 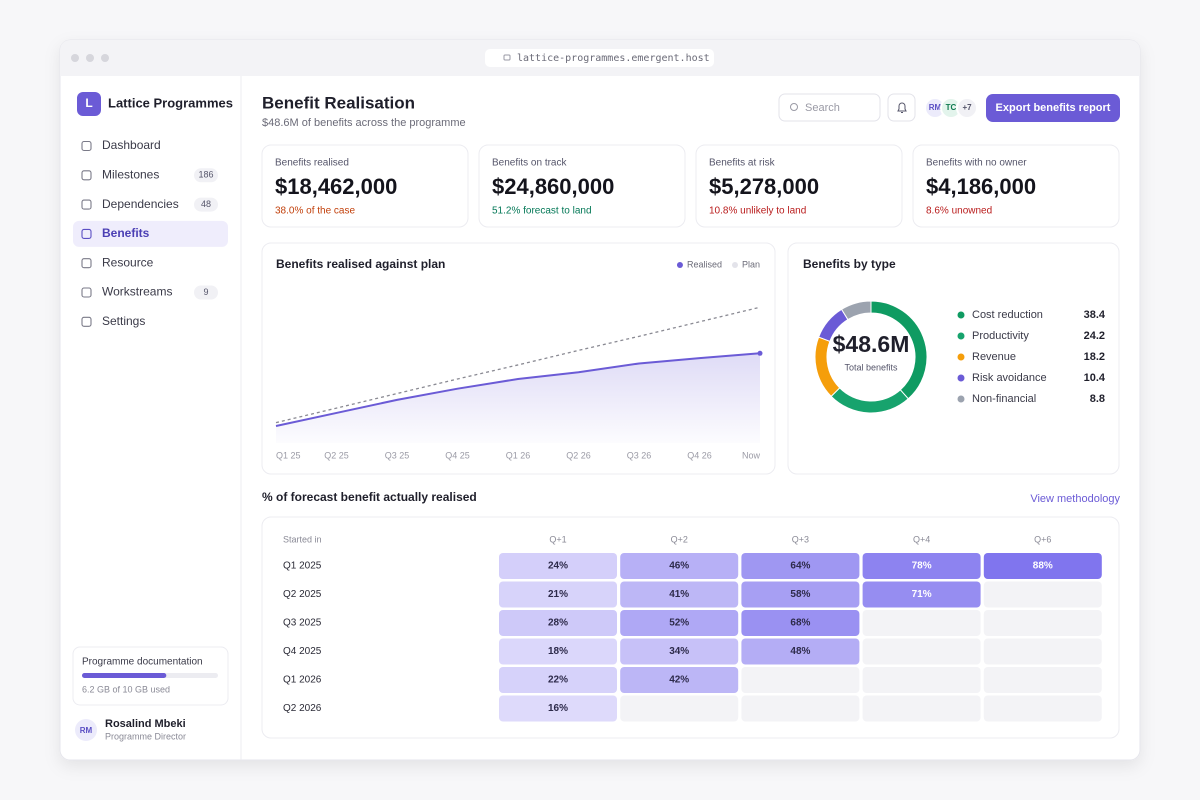 What do you see at coordinates (360, 264) in the screenshot?
I see `chart-title: Benefits realised against plan` at bounding box center [360, 264].